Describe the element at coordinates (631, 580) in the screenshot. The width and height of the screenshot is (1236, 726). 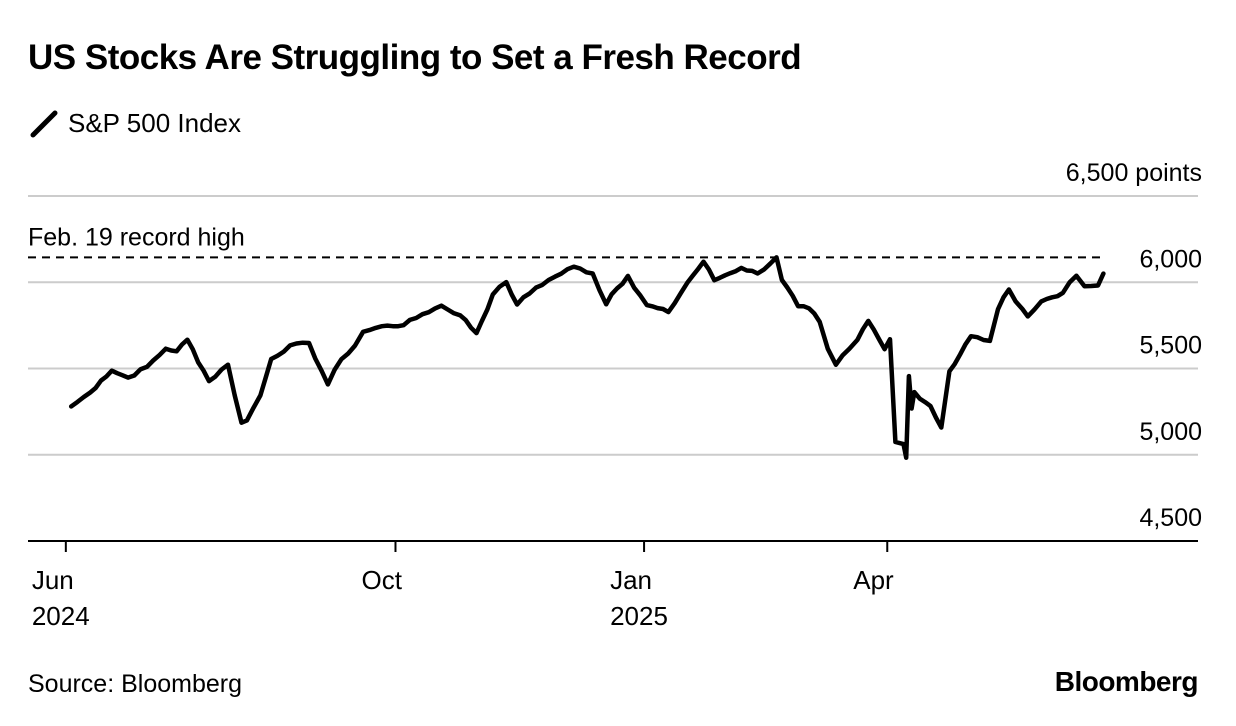
I see `x-tick-label: Jan` at that location.